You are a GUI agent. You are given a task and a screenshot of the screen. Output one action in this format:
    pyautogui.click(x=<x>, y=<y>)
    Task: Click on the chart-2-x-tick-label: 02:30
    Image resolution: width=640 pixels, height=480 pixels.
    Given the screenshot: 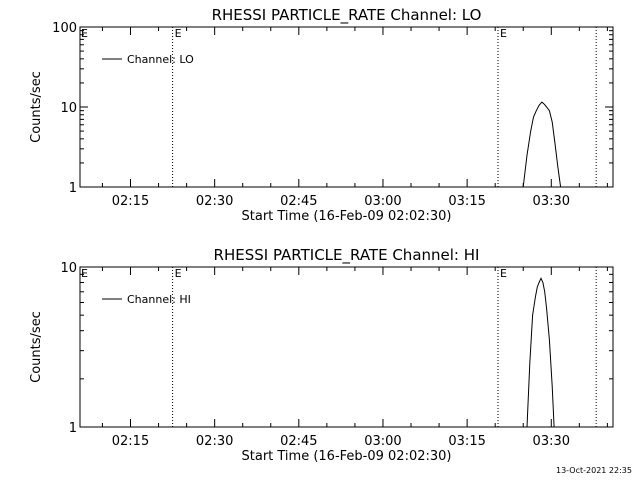 What is the action you would take?
    pyautogui.click(x=214, y=441)
    